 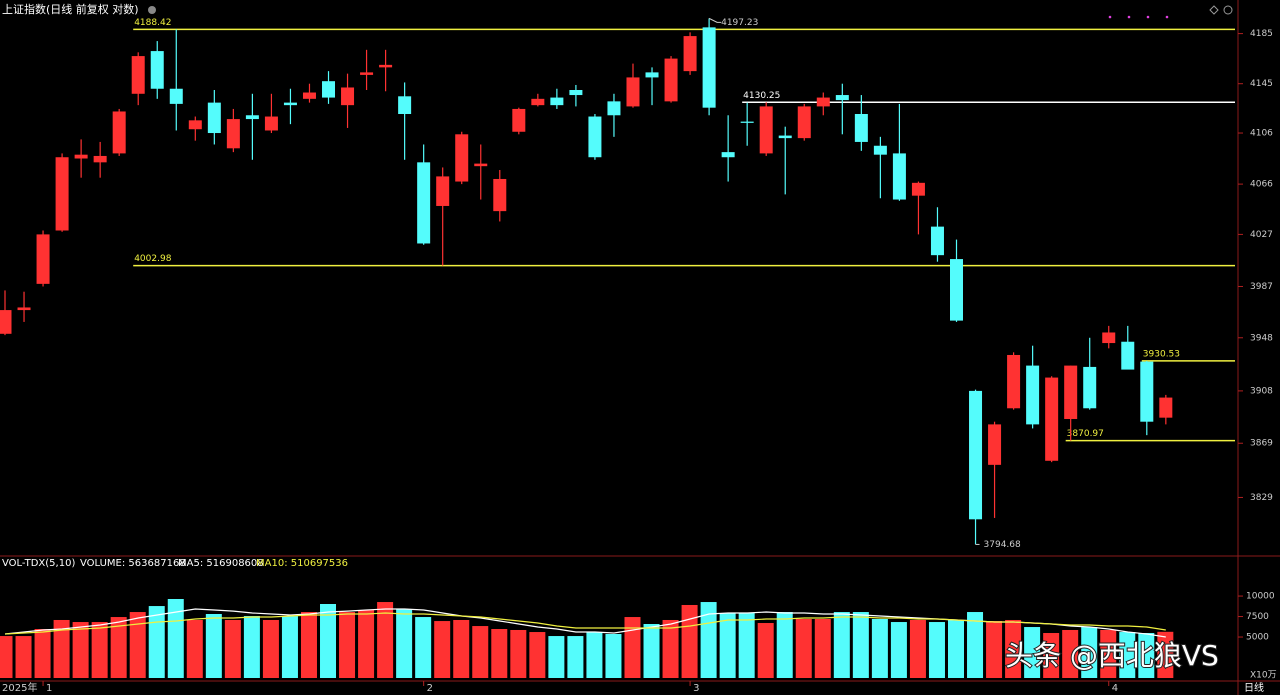 I want to click on ma-line, so click(x=585, y=623).